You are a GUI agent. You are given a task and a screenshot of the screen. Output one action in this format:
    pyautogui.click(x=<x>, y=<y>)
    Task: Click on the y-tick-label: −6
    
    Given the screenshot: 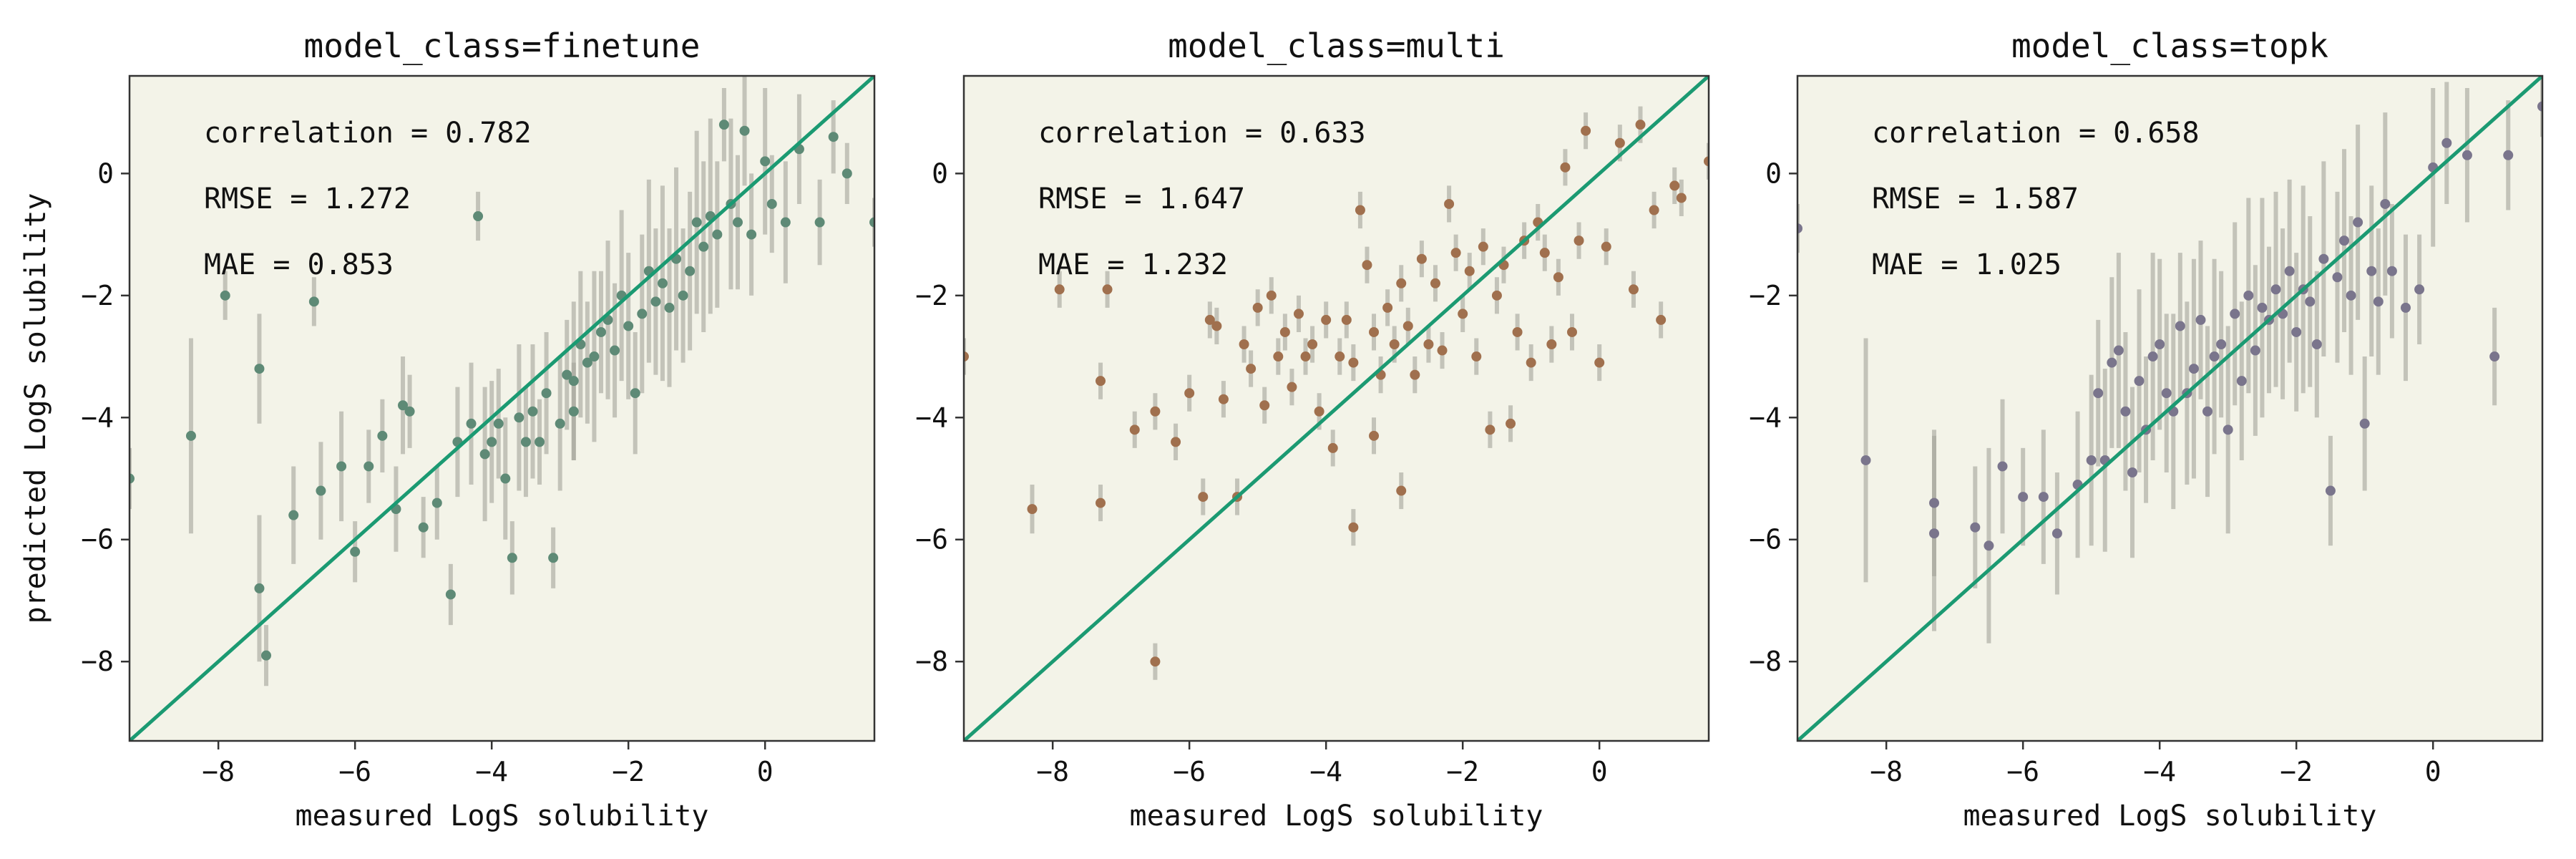 What is the action you would take?
    pyautogui.click(x=1765, y=539)
    